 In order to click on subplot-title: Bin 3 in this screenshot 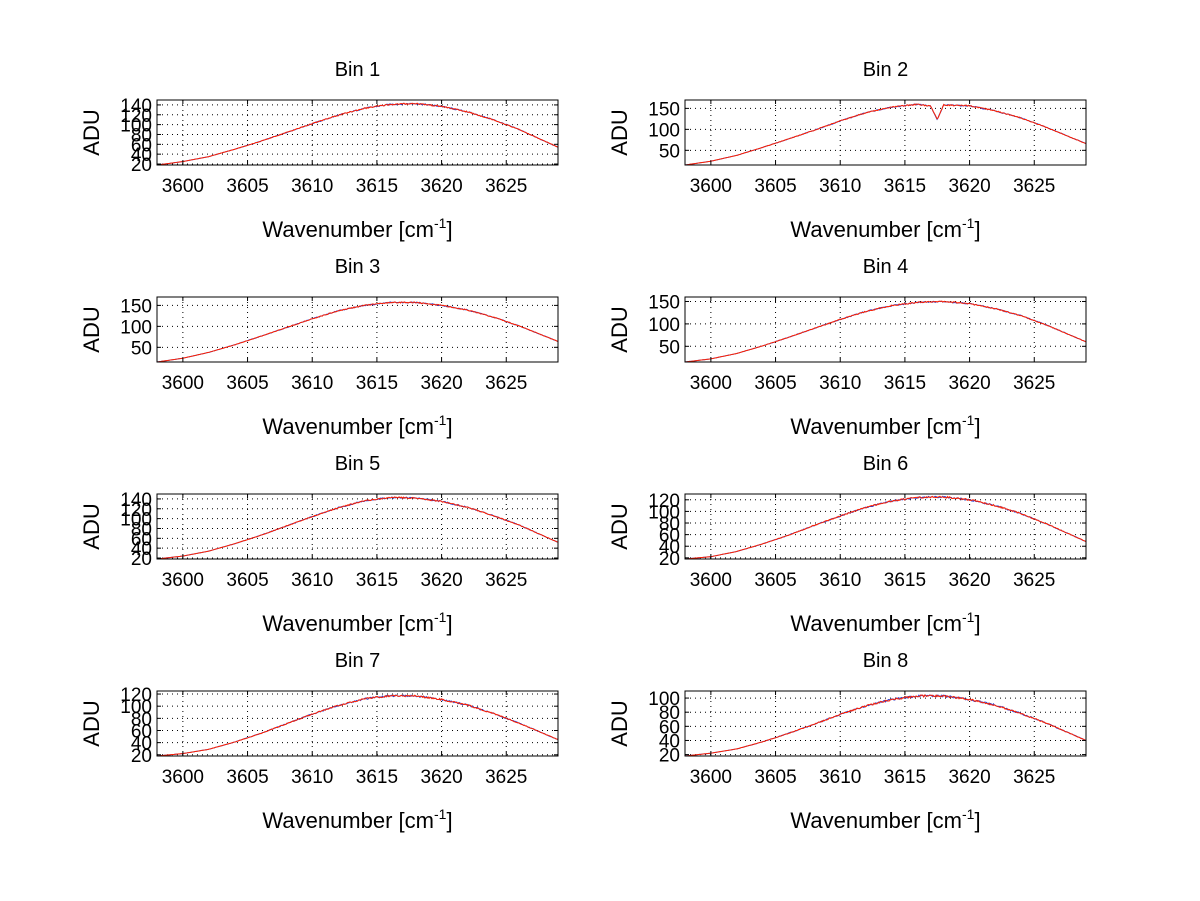, I will do `click(358, 267)`.